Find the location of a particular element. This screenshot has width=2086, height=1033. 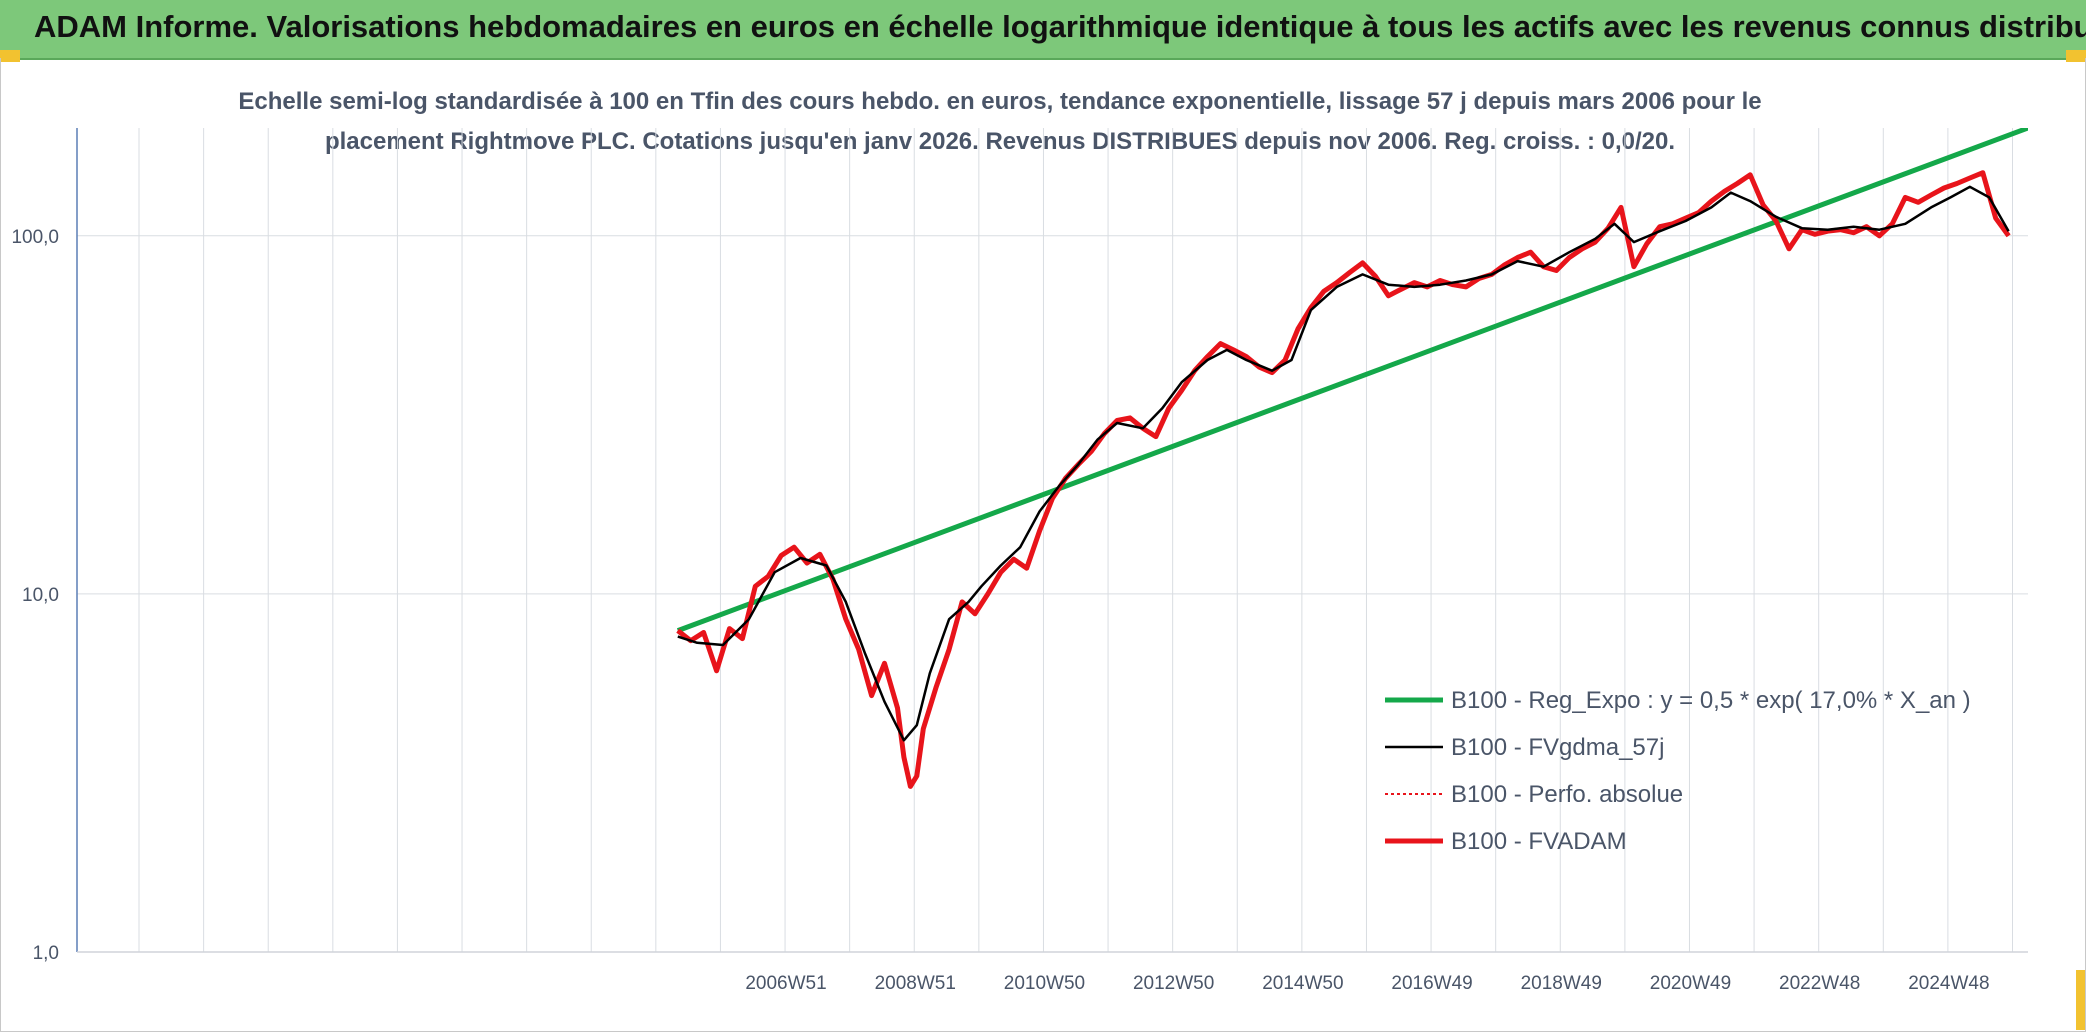

x-tick-label: 2024W48 is located at coordinates (1948, 983).